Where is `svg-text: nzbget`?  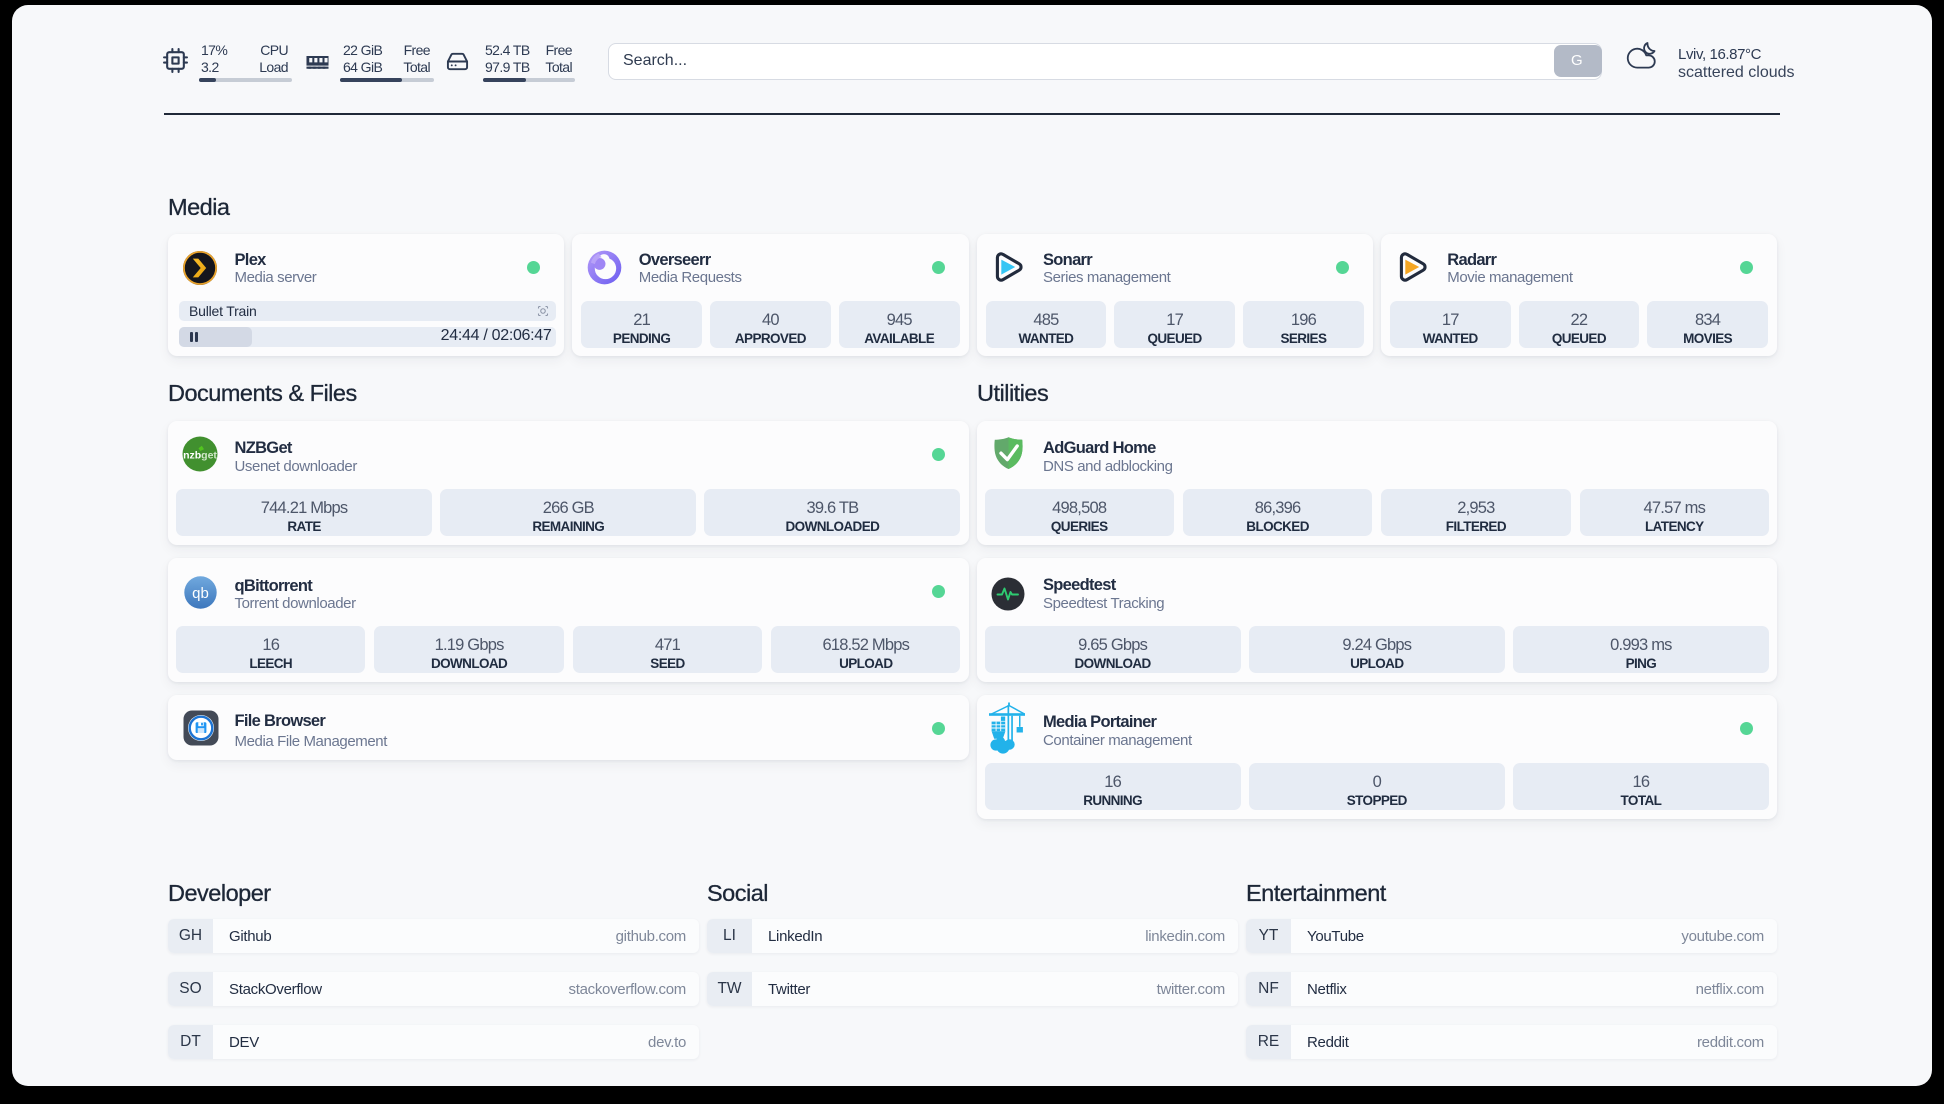
svg-text: nzbget is located at coordinates (200, 456).